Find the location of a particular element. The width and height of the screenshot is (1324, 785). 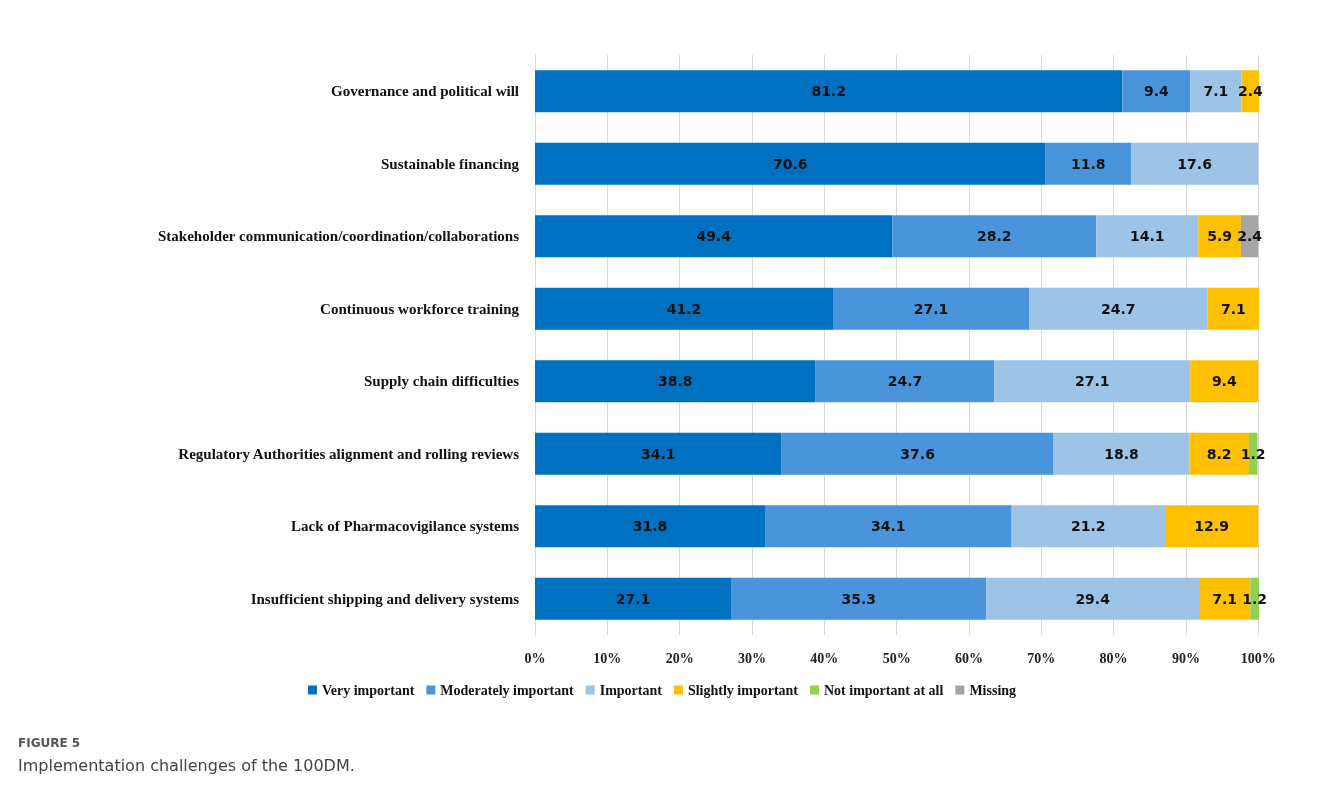

y-tick-label: Sustainable financing is located at coordinates (450, 163).